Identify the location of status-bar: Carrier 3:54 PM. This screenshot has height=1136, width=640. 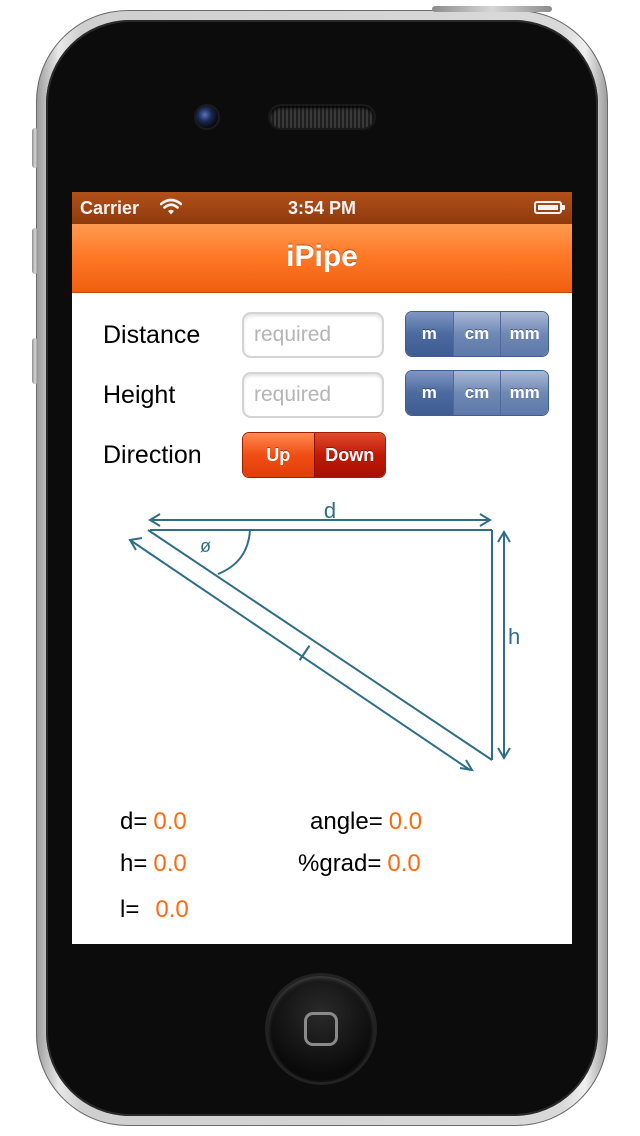
(322, 208).